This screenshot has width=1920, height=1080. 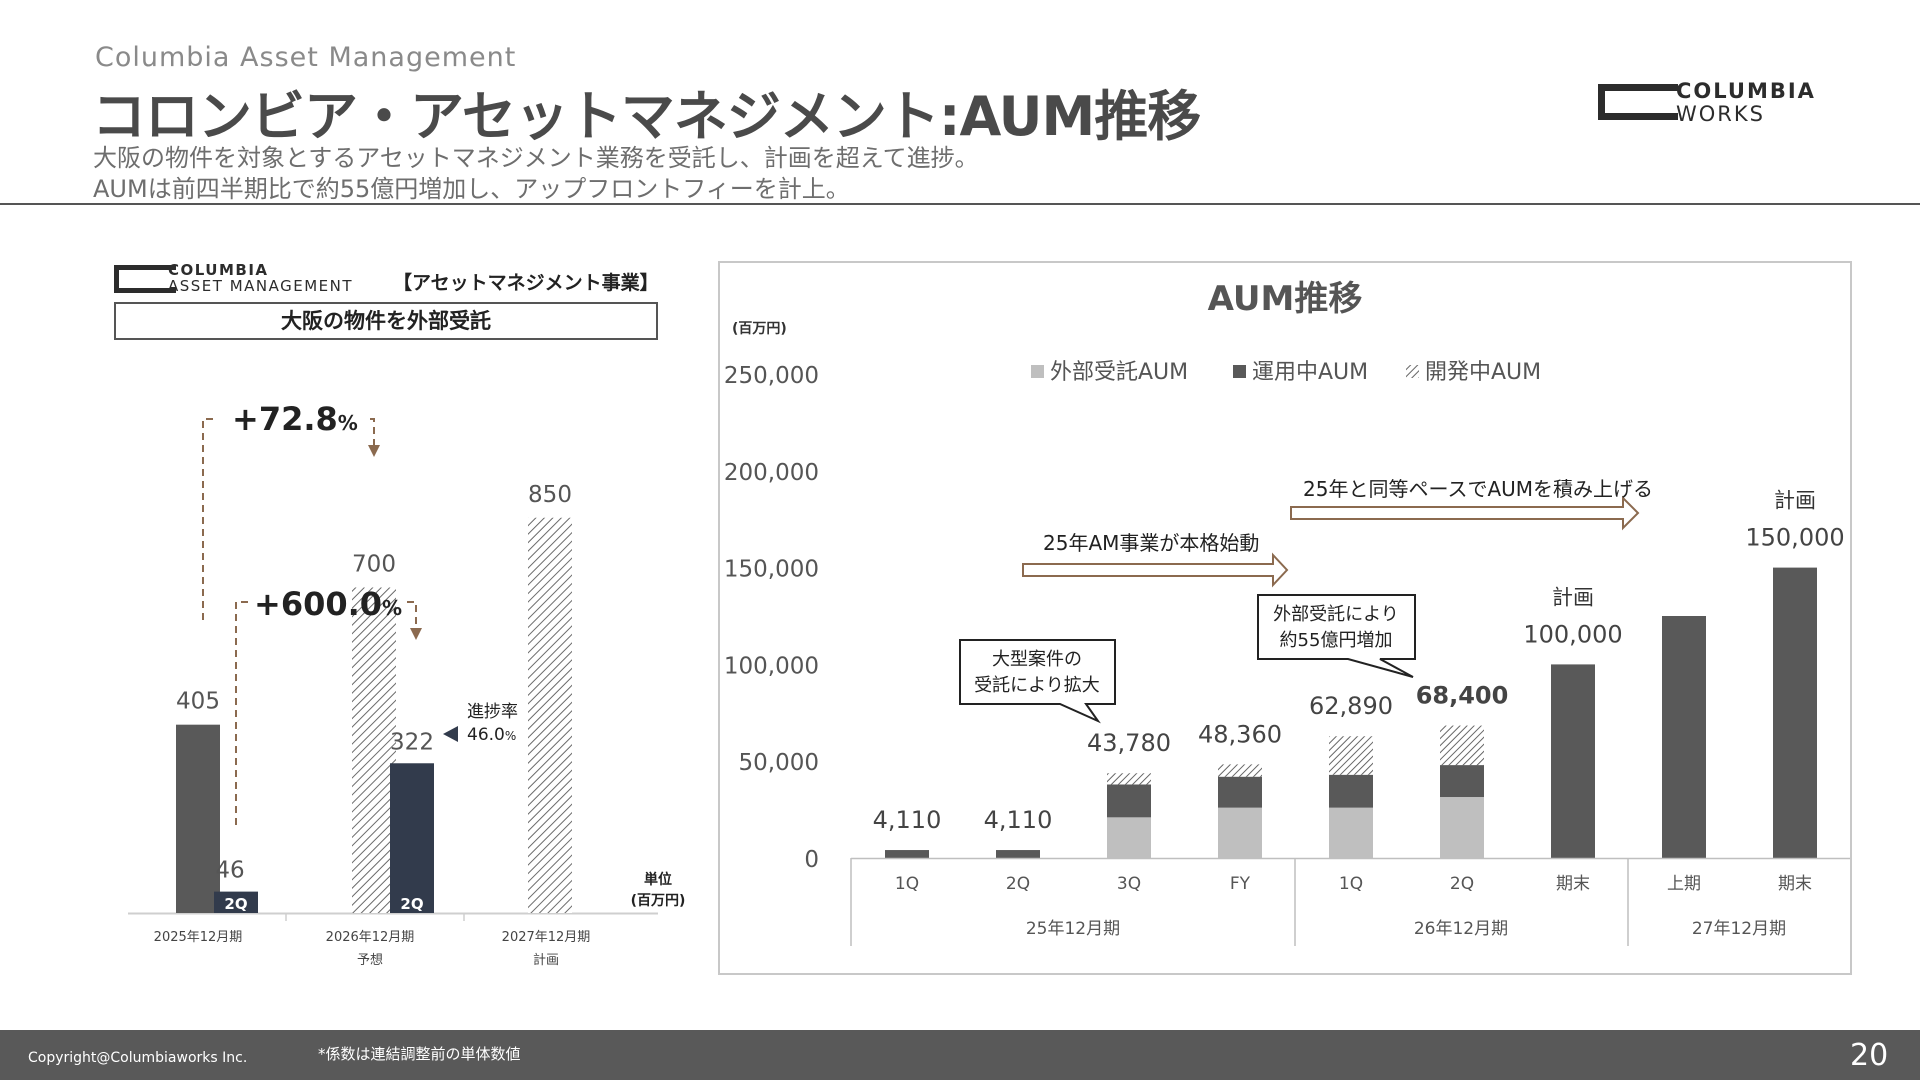 I want to click on total-label: 62,890, so click(x=1351, y=706).